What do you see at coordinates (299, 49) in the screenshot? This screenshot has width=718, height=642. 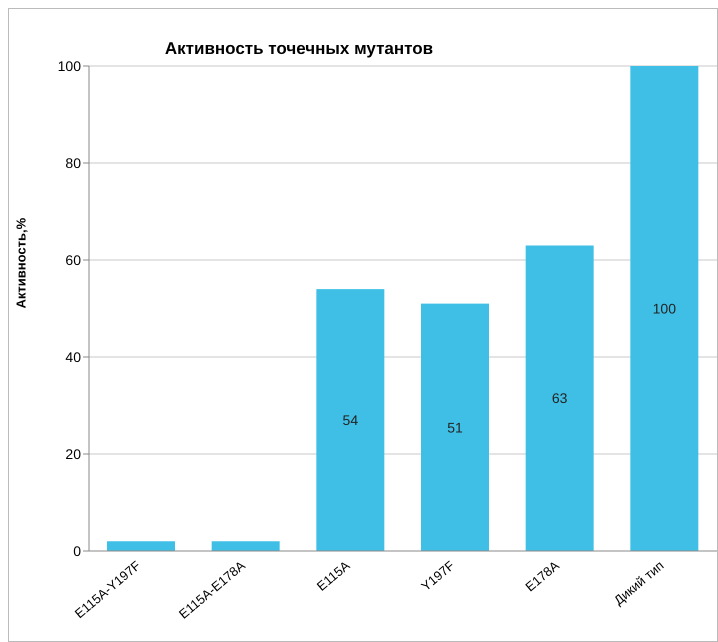 I see `chart-title: Активность точечных мутантов` at bounding box center [299, 49].